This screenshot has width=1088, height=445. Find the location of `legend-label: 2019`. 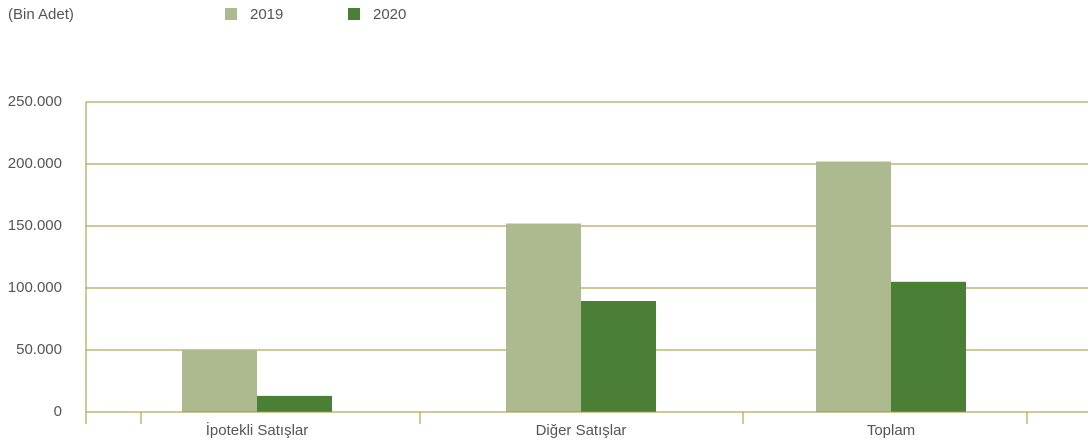

legend-label: 2019 is located at coordinates (266, 14).